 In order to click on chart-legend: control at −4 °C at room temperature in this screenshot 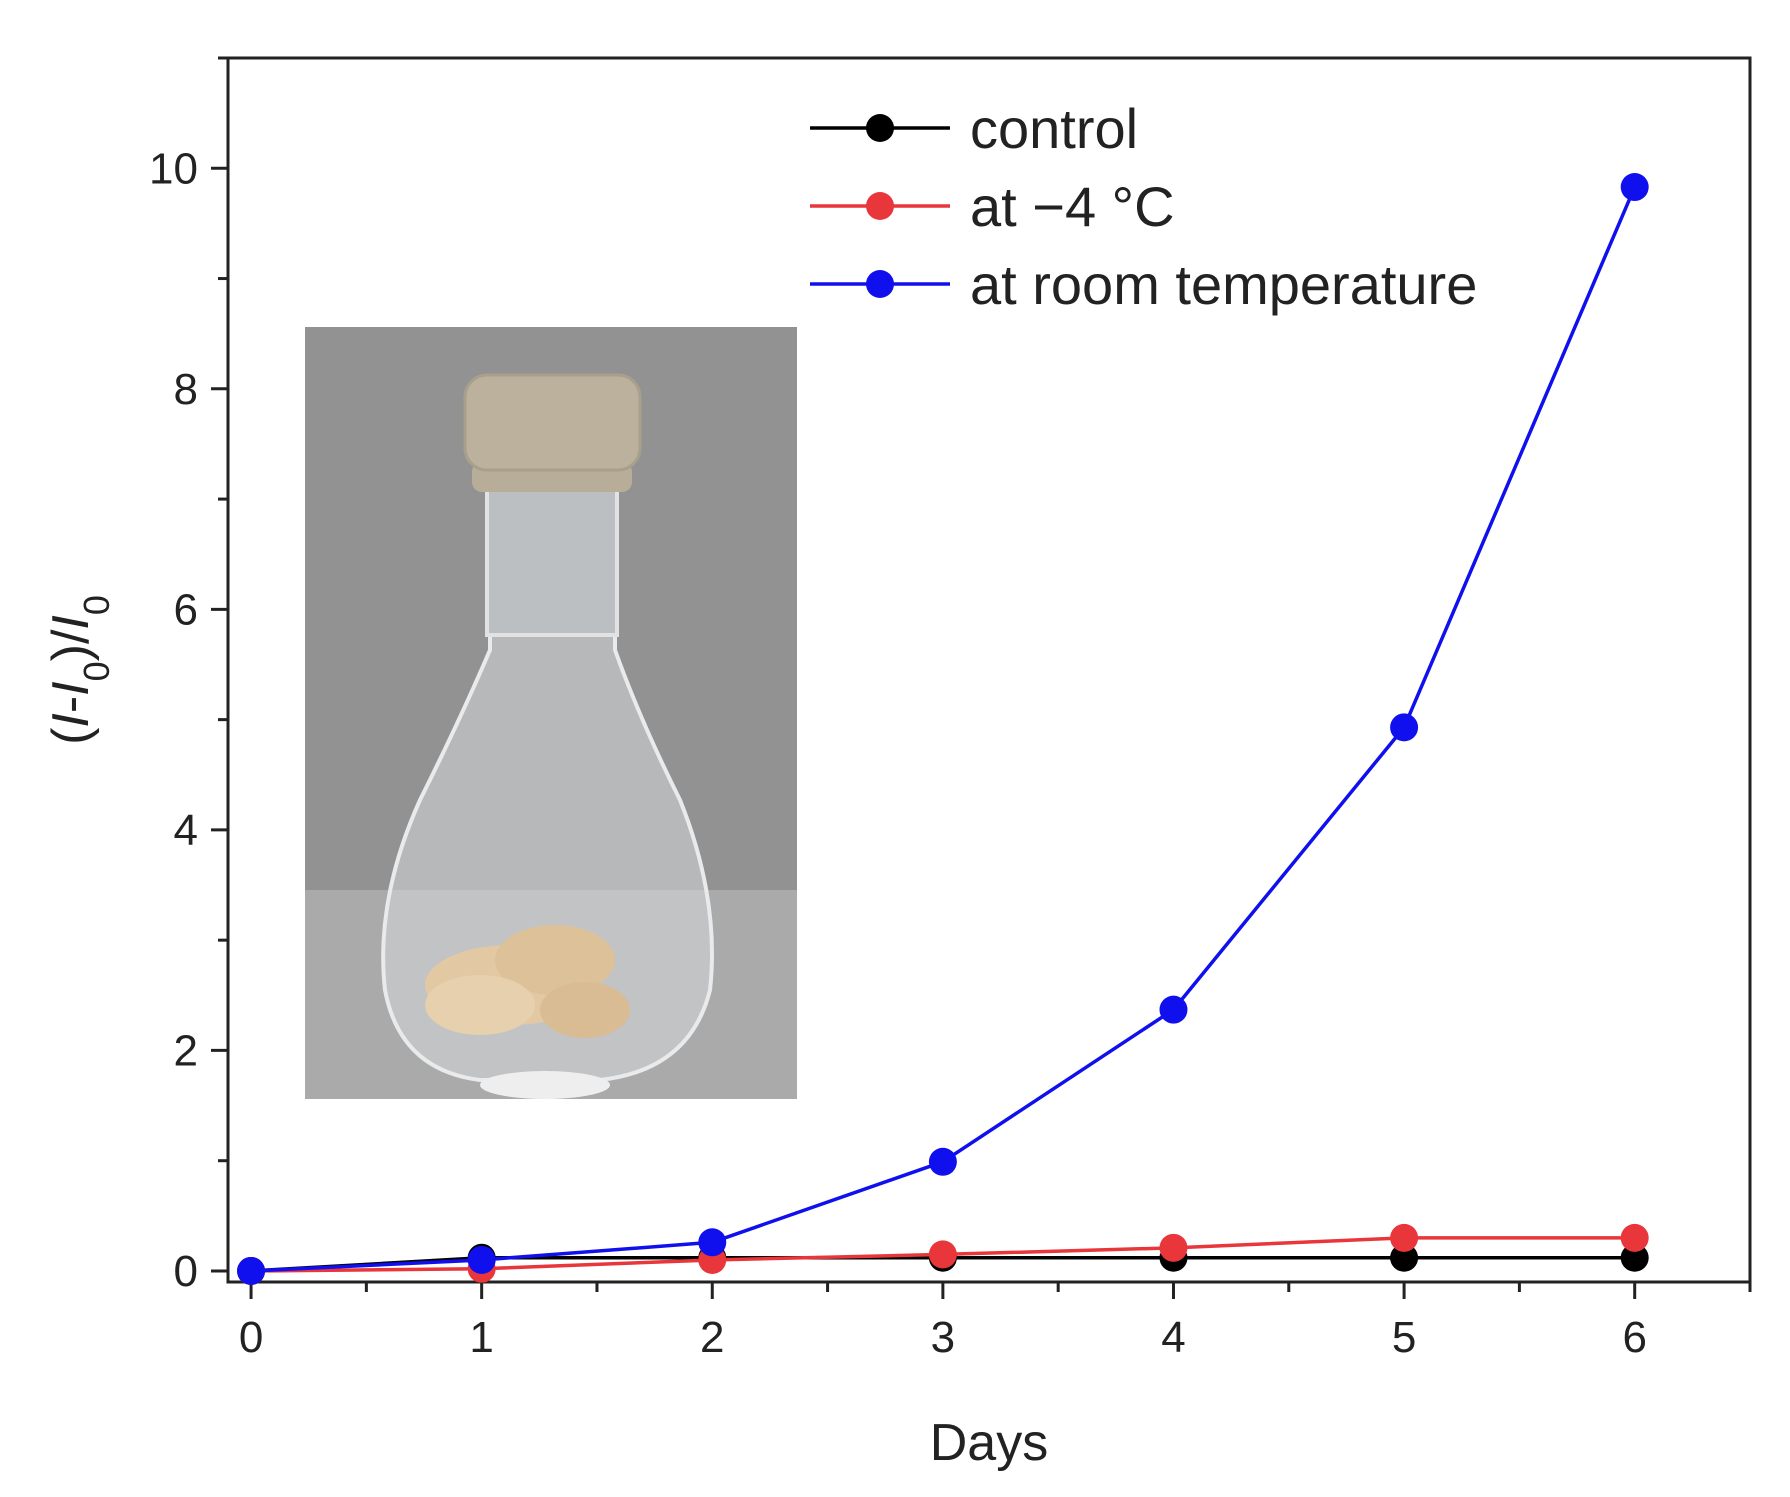, I will do `click(1143, 206)`.